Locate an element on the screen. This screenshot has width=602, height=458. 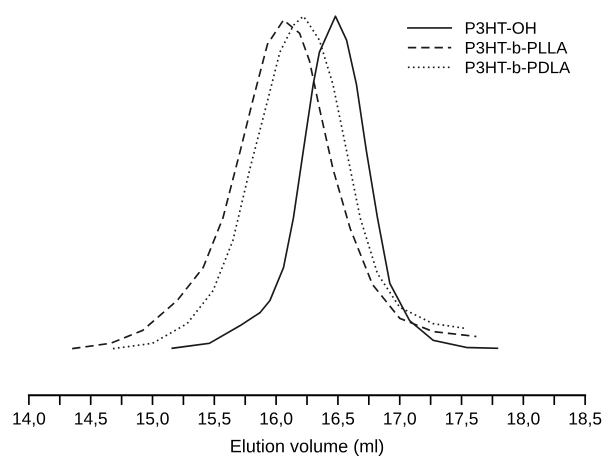
legend-label: P3HT-OH is located at coordinates (501, 28).